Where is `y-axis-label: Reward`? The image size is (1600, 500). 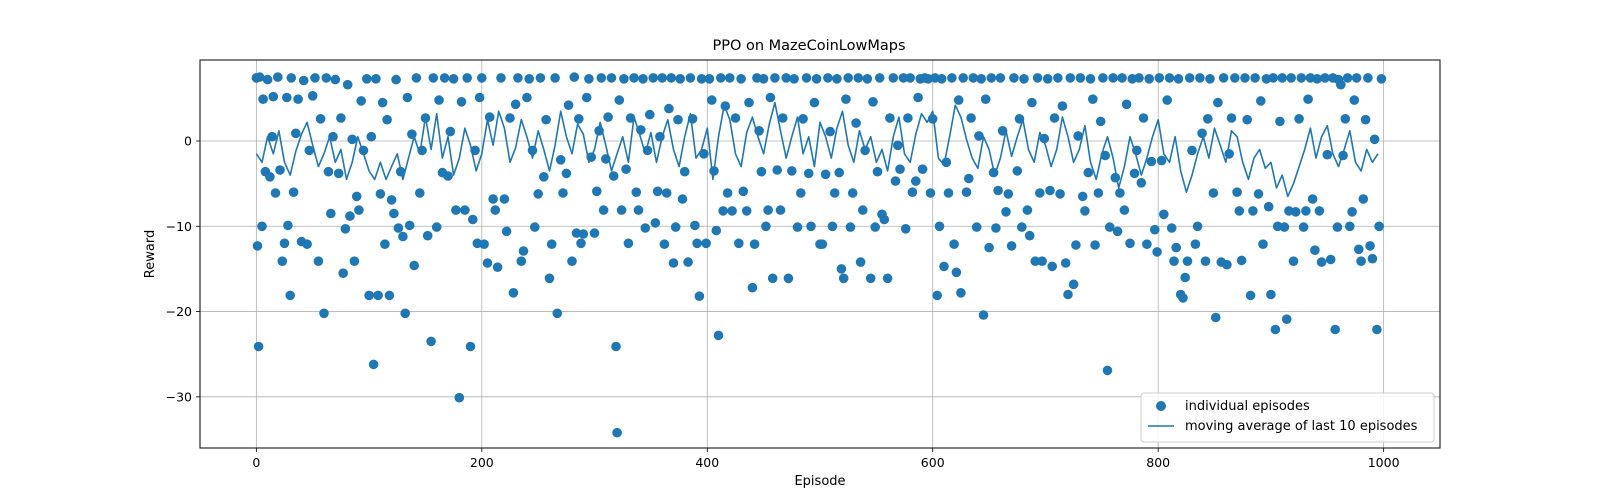
y-axis-label: Reward is located at coordinates (150, 254).